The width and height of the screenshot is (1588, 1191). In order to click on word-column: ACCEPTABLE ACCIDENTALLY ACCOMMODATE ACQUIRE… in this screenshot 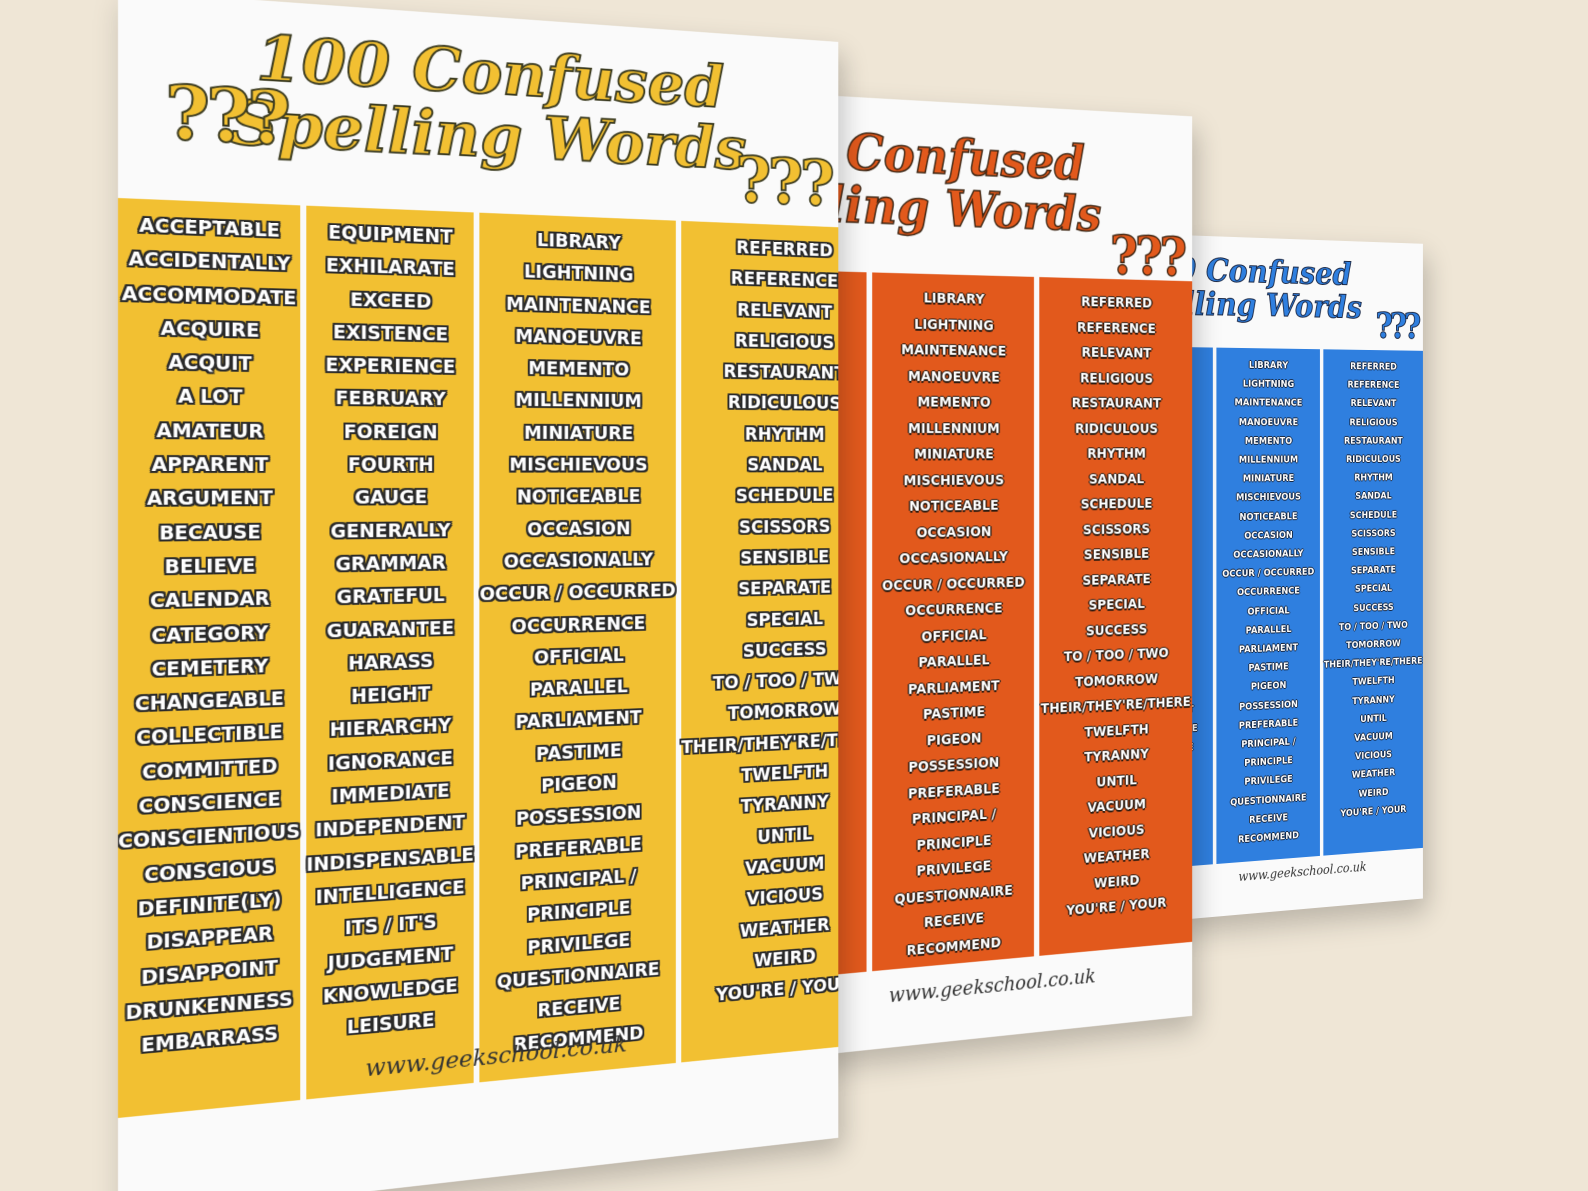, I will do `click(209, 658)`.